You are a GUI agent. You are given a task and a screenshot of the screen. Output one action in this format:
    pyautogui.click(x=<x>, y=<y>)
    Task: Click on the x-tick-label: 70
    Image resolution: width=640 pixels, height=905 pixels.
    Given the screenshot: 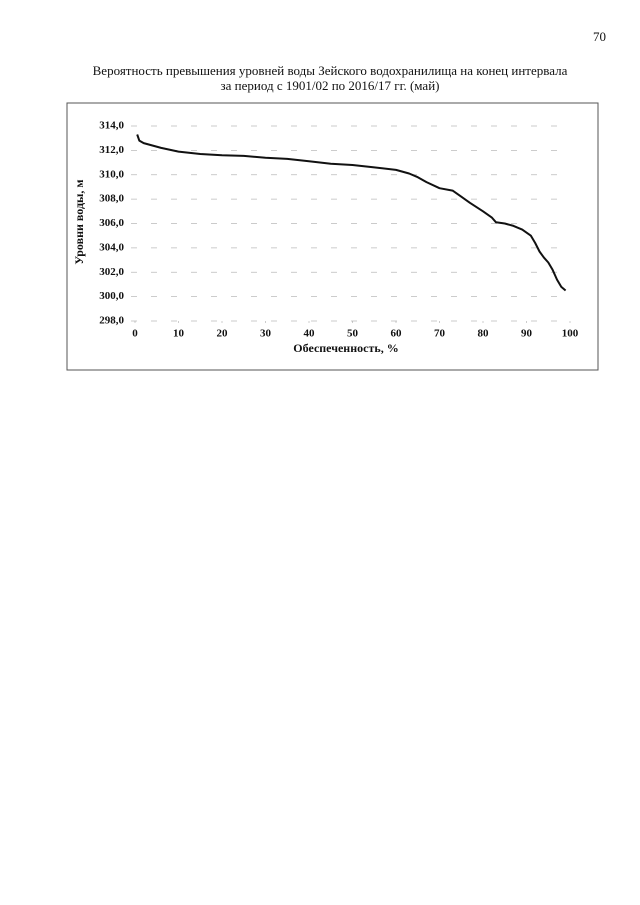 What is the action you would take?
    pyautogui.click(x=440, y=334)
    